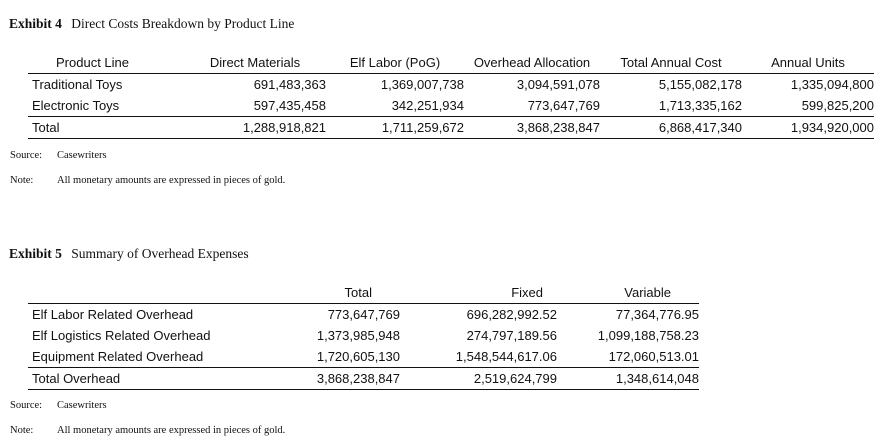 The image size is (895, 441). What do you see at coordinates (395, 63) in the screenshot?
I see `col-elf-labor: Elf Labor (PoG)` at bounding box center [395, 63].